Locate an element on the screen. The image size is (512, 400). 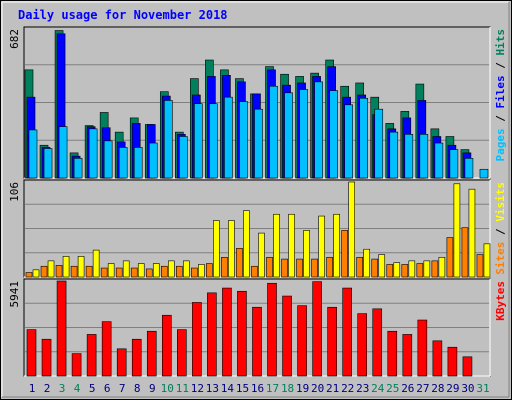
x-tick-label-day-9: 9 is located at coordinates (152, 388).